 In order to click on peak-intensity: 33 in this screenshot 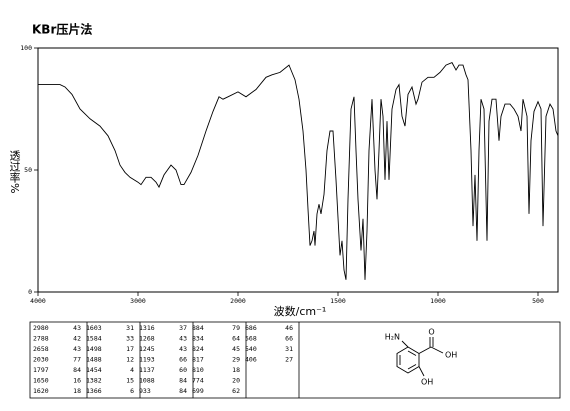, I will do `click(130, 339)`.